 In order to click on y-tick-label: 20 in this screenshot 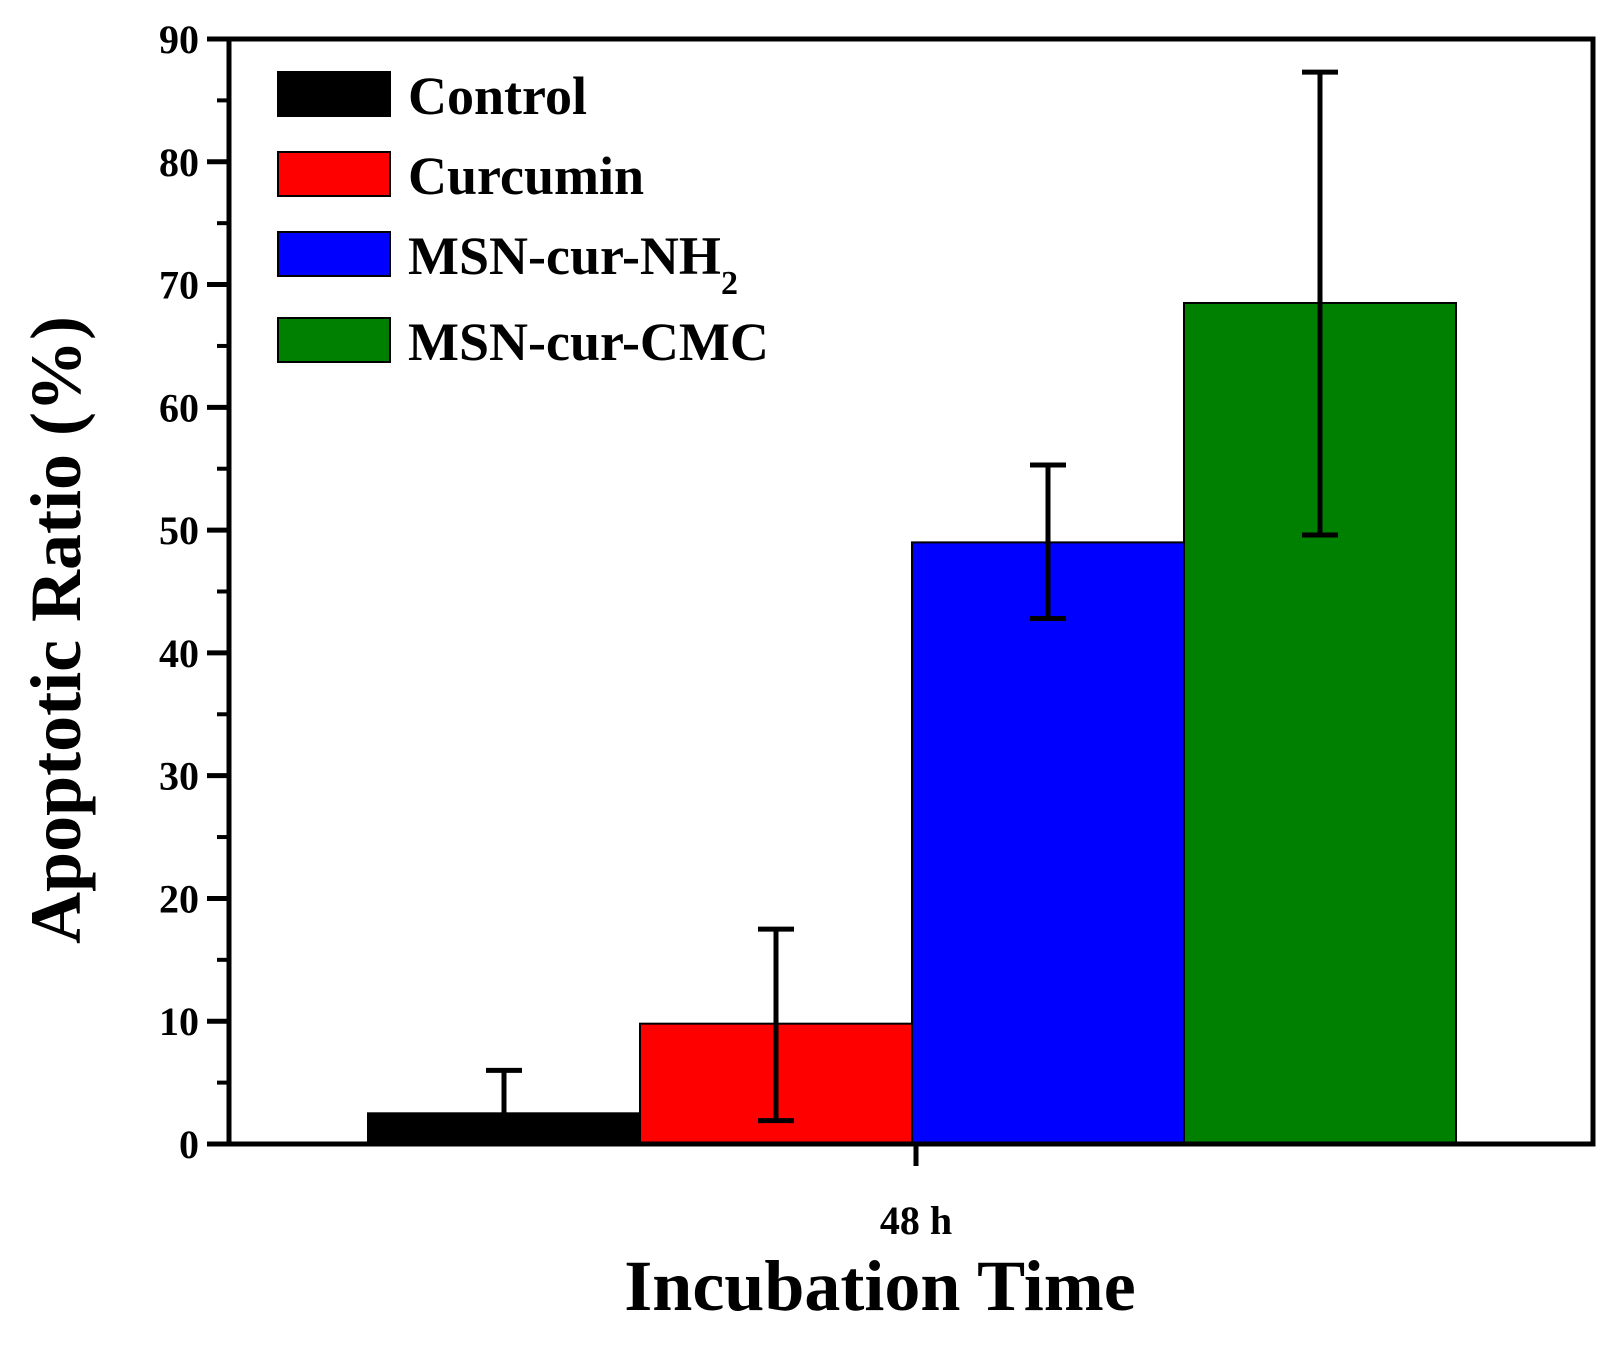, I will do `click(179, 898)`.